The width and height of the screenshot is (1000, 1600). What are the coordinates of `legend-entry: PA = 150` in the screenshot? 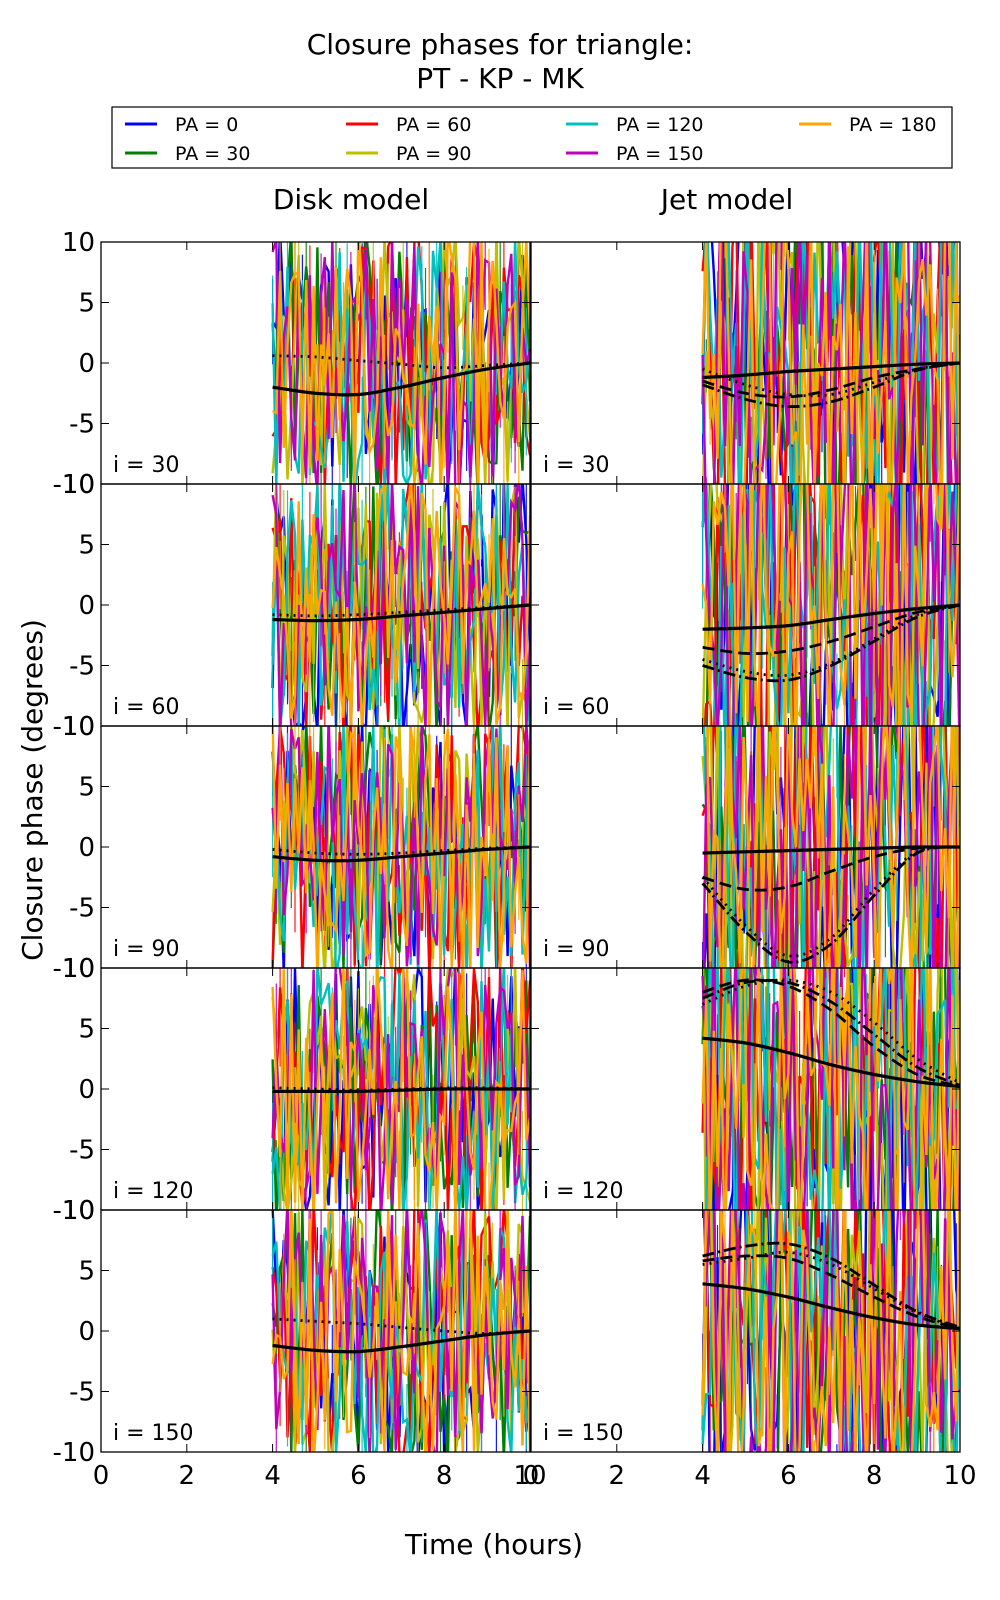 It's located at (635, 154).